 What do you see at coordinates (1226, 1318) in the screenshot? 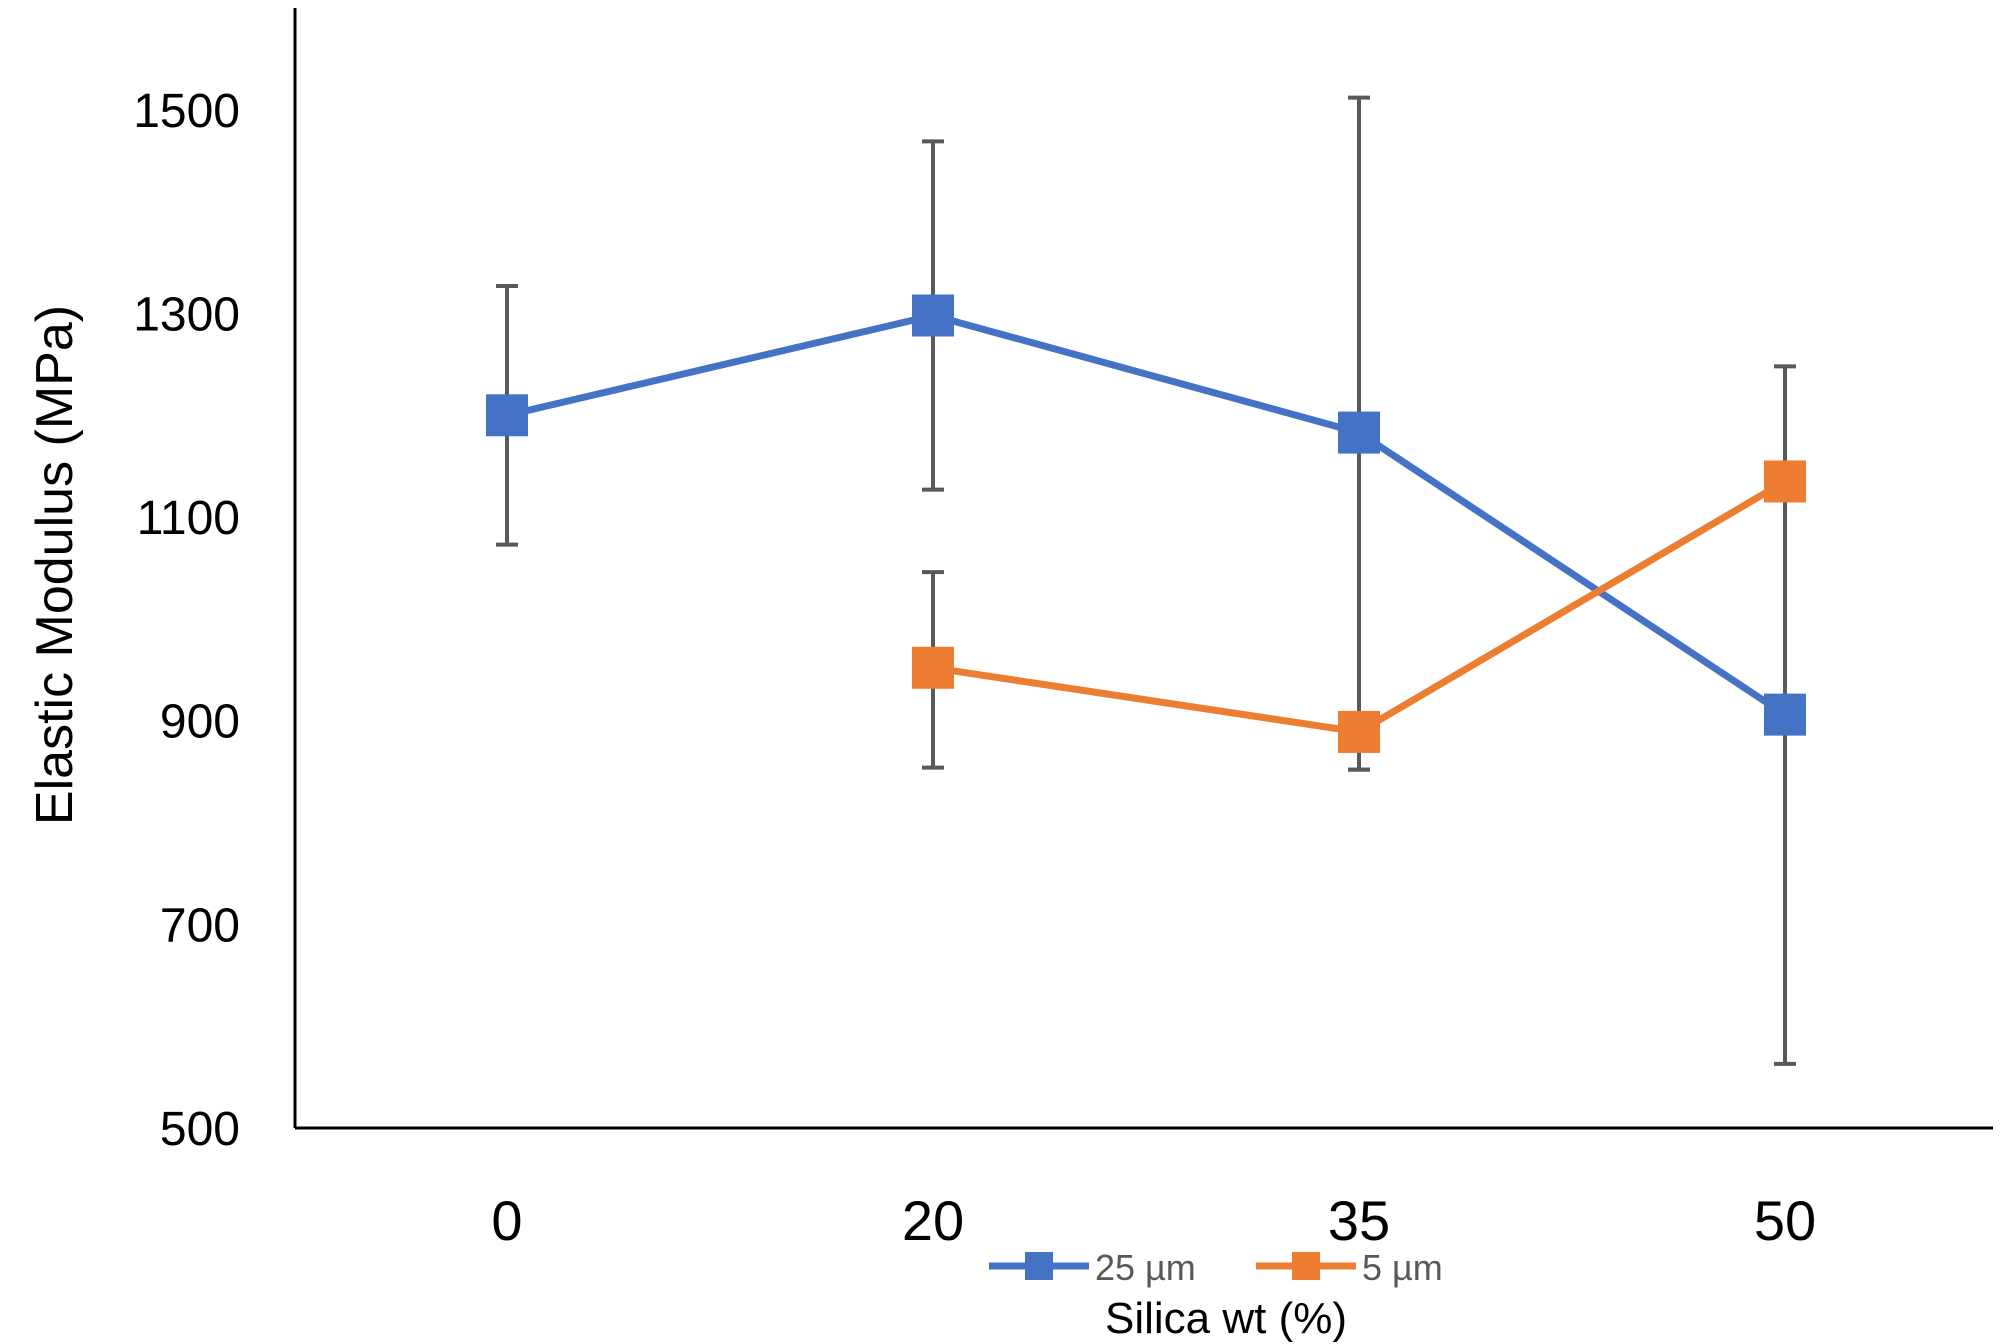
I see `x-axis-title: Silica wt (%)` at bounding box center [1226, 1318].